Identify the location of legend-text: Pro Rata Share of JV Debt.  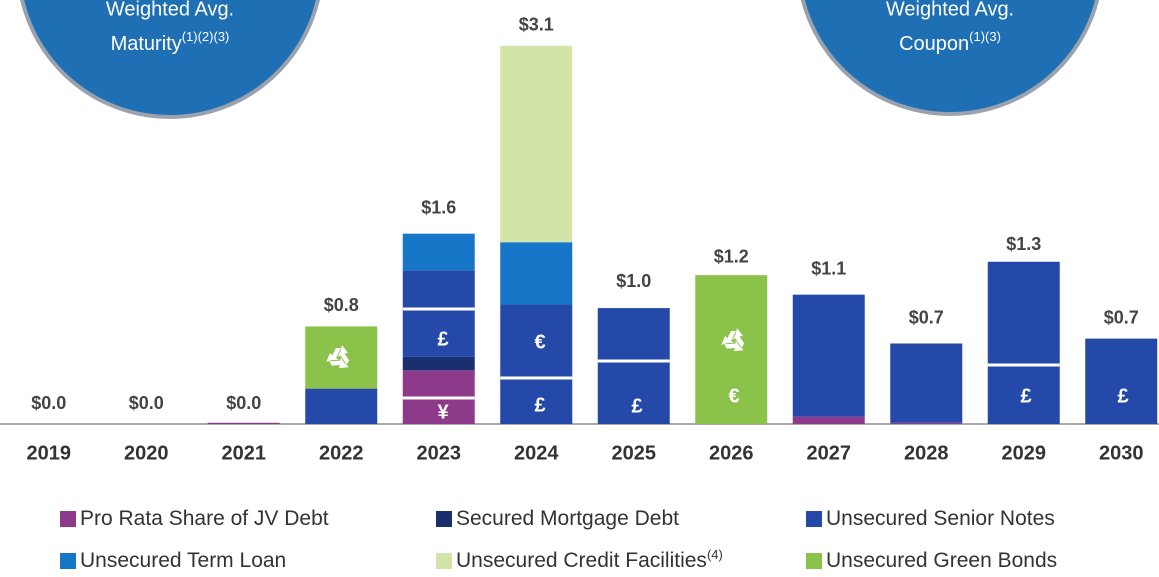
(204, 518).